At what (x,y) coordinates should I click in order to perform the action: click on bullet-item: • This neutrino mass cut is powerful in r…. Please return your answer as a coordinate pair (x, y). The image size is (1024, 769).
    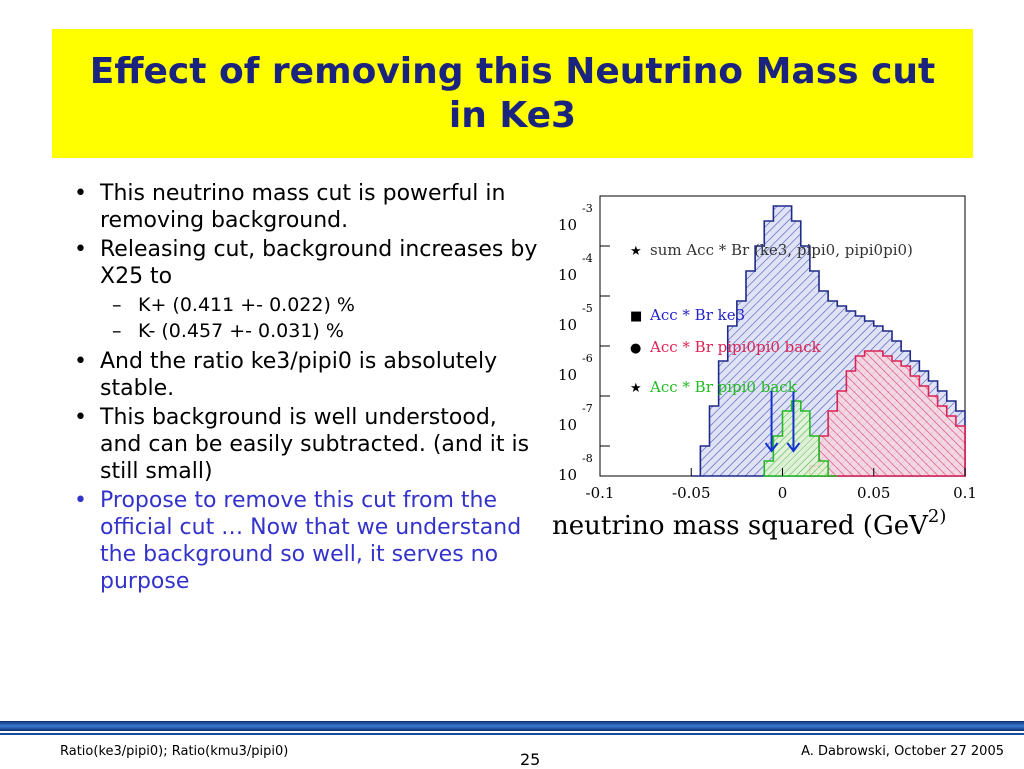
    Looking at the image, I should click on (307, 207).